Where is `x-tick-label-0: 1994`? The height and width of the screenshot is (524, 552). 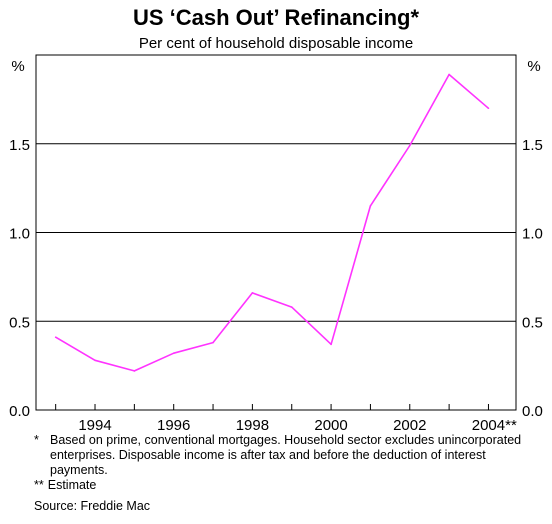
x-tick-label-0: 1994 is located at coordinates (94, 425).